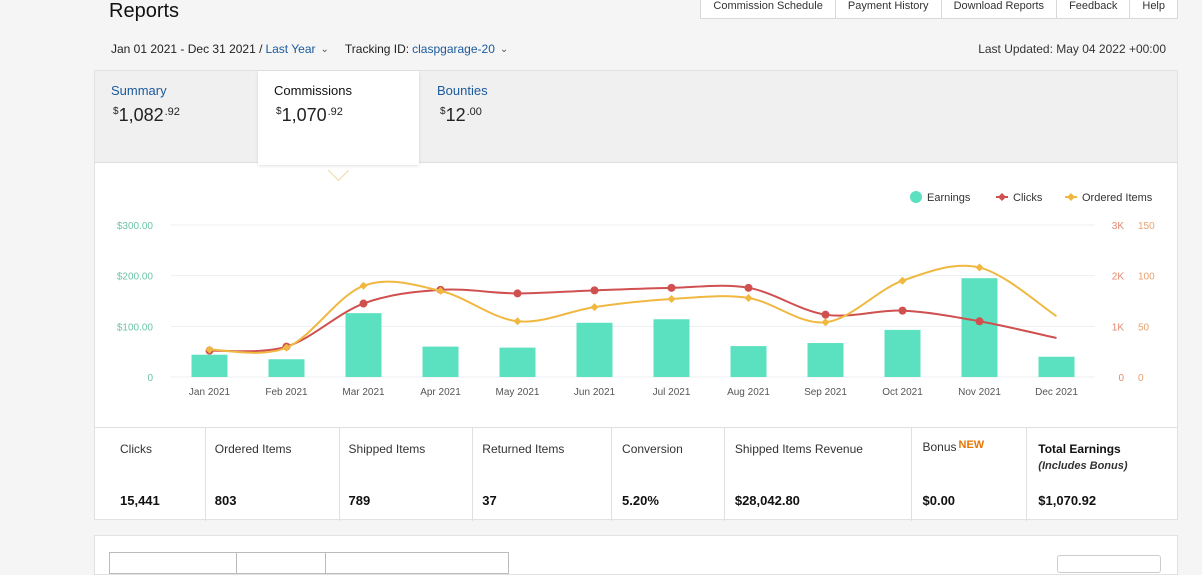  I want to click on kpi-summary: Summary $1,082.92, so click(186, 116).